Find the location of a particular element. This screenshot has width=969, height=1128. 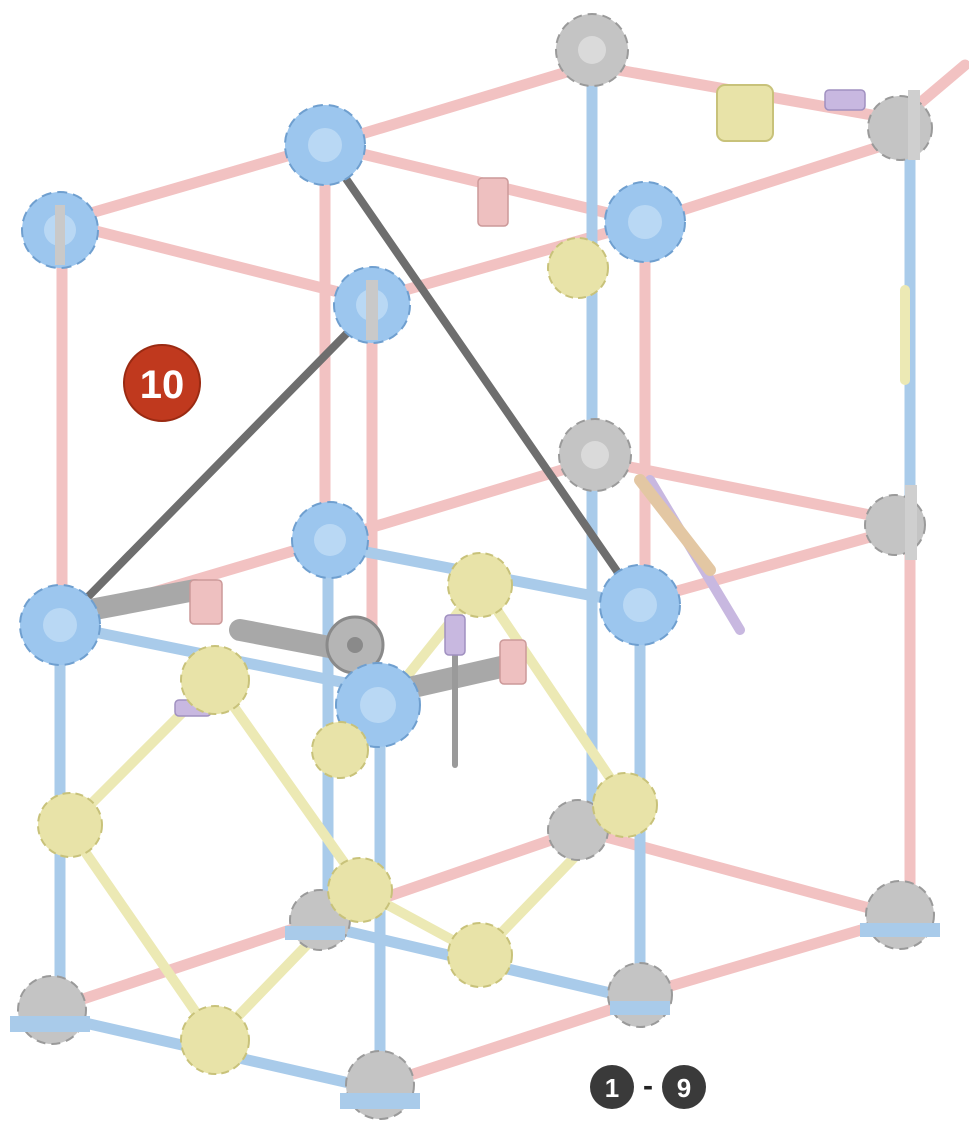

axle is located at coordinates (142, 600).